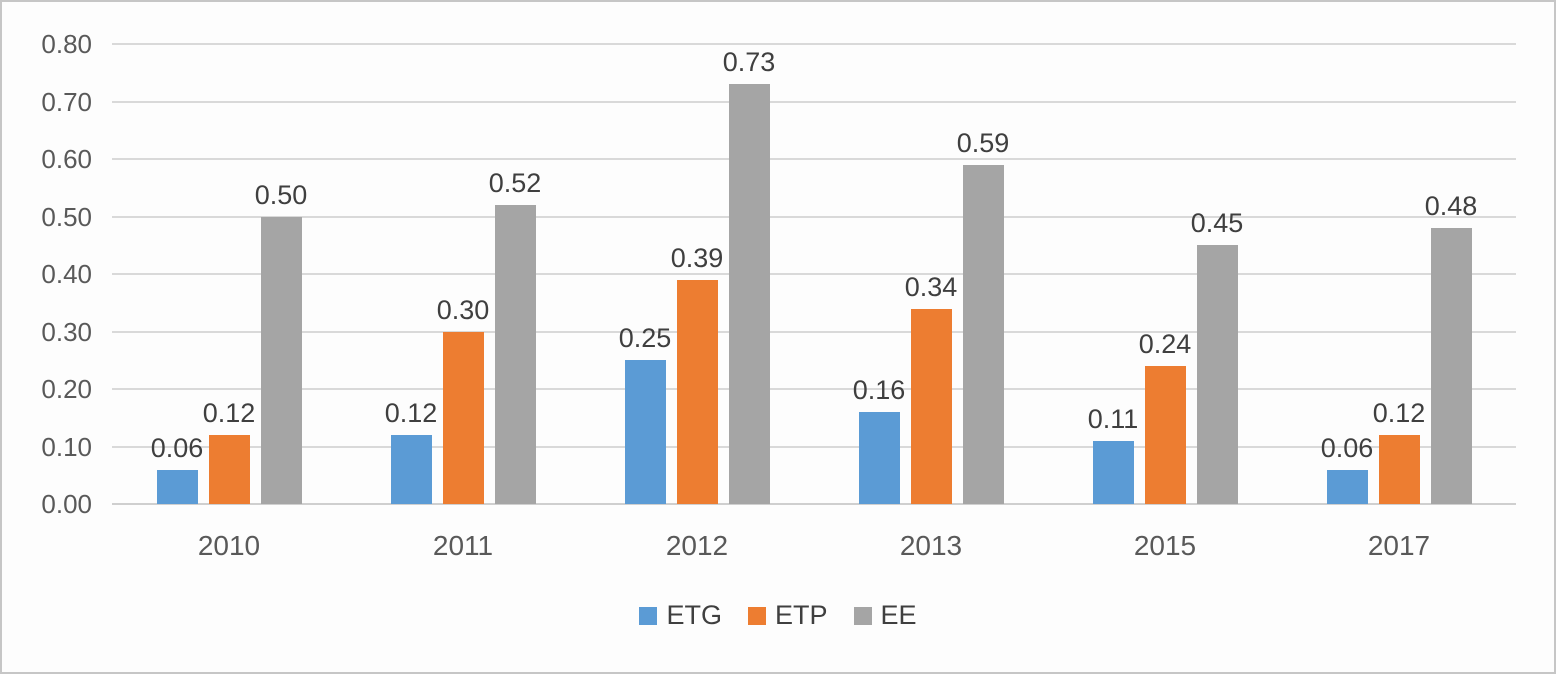  What do you see at coordinates (879, 458) in the screenshot?
I see `bar-etg-2013` at bounding box center [879, 458].